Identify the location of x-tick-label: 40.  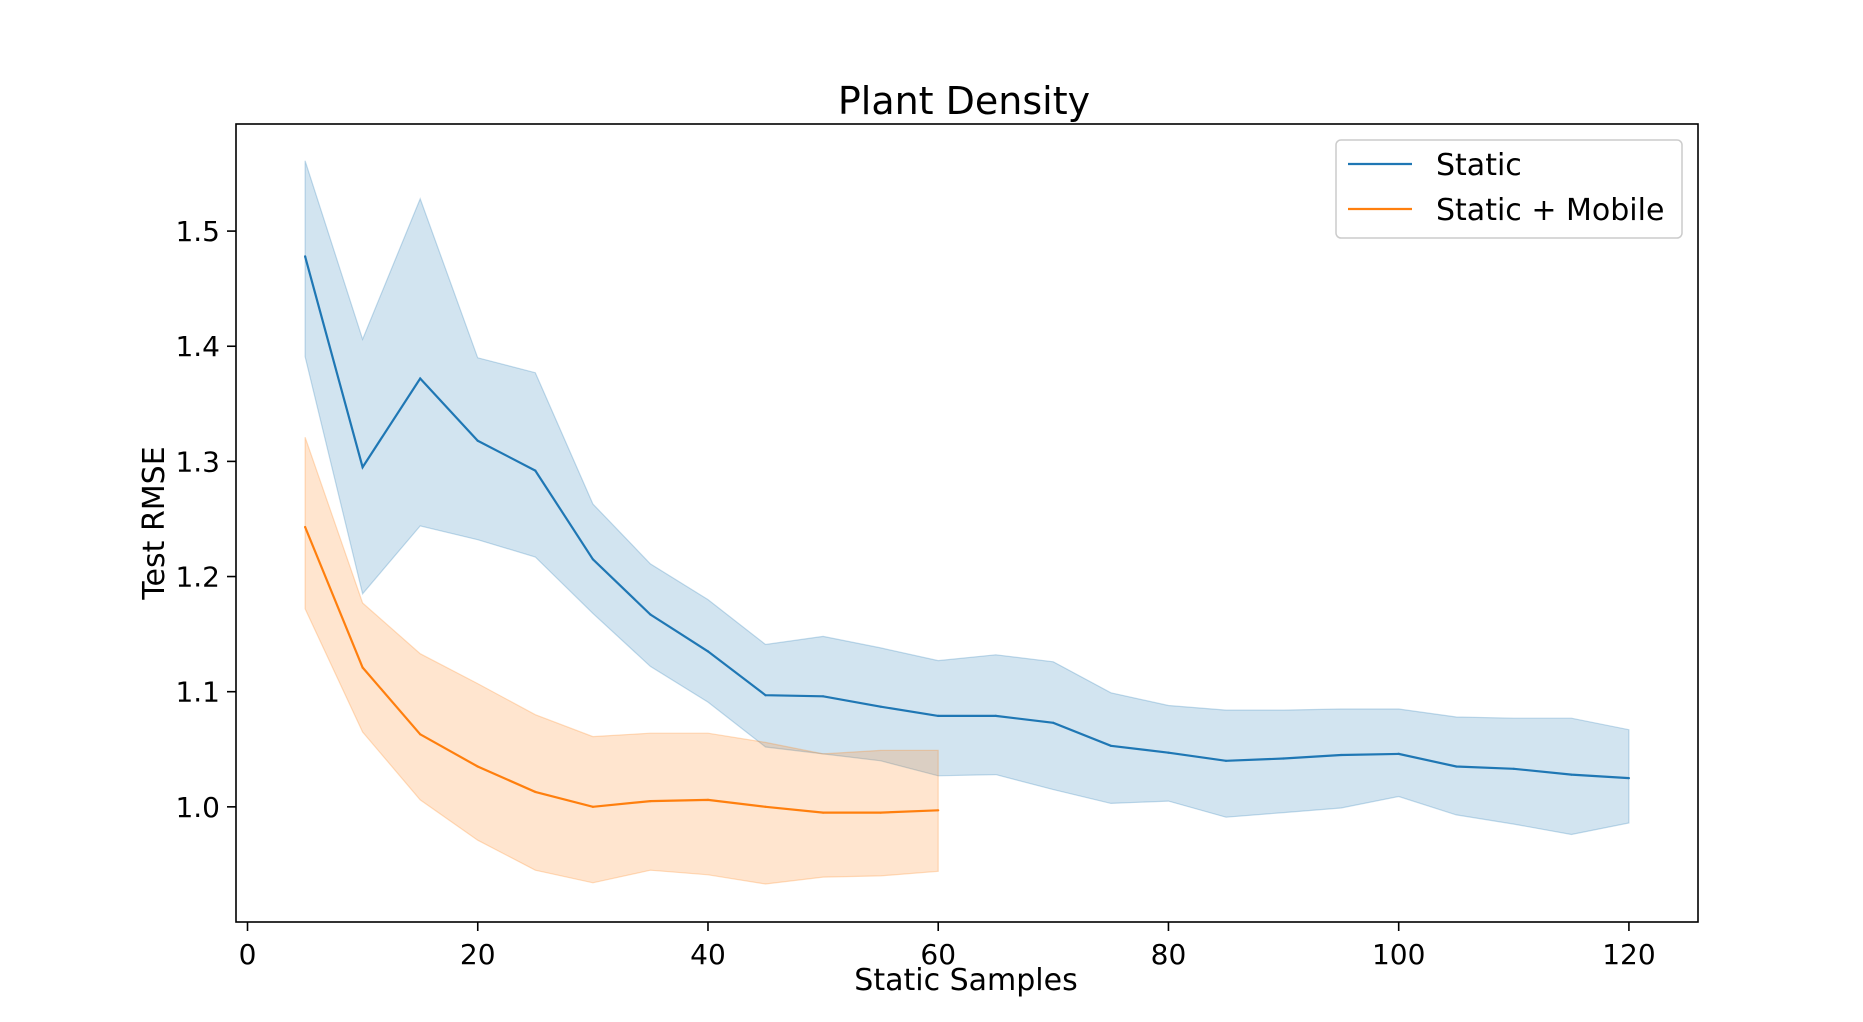
(708, 954).